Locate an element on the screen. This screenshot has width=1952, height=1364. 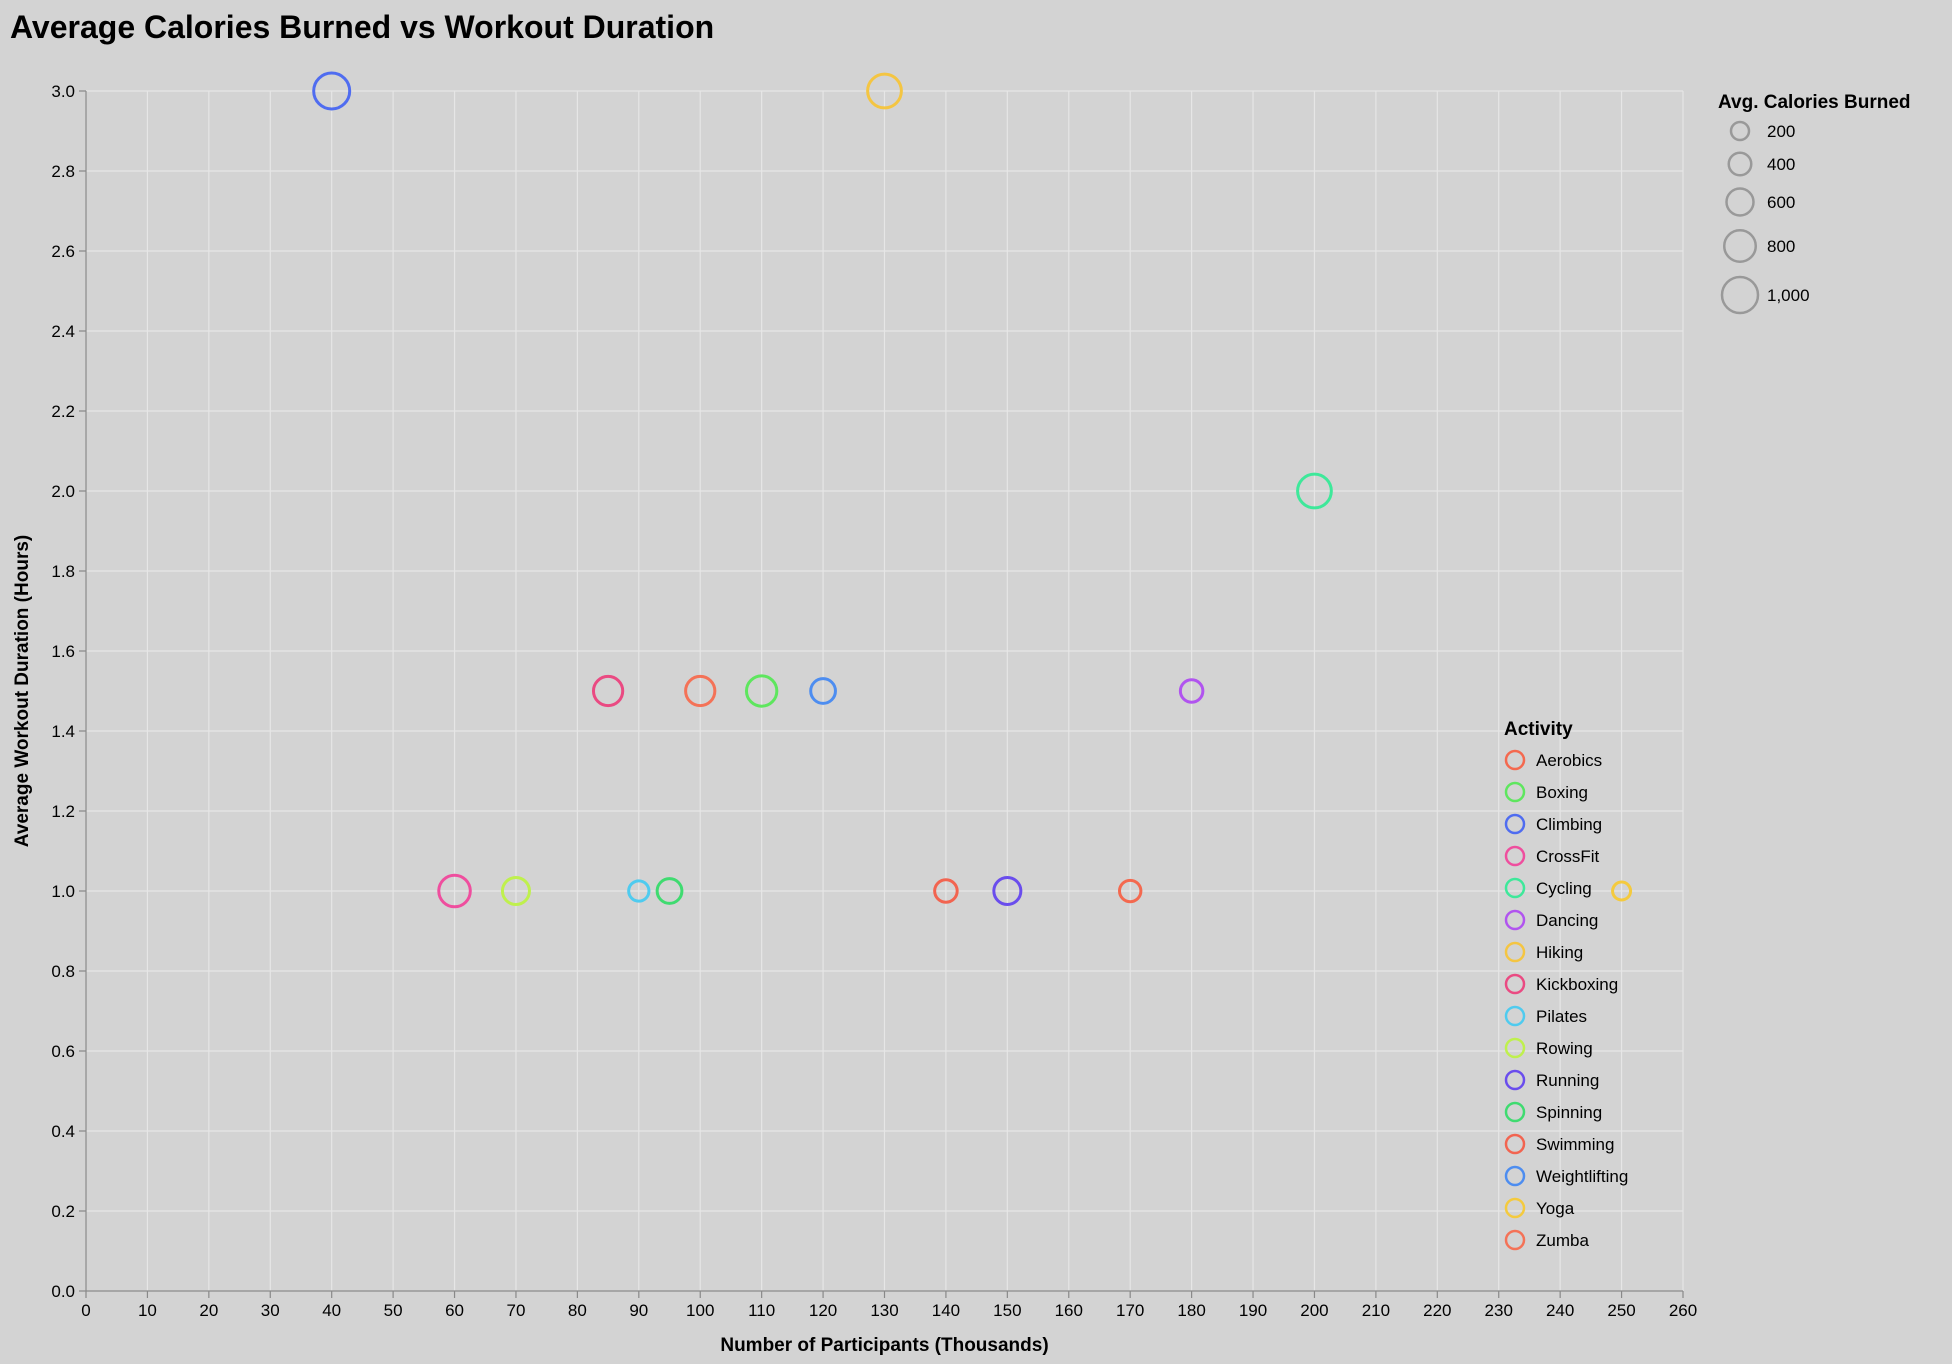
x-tick-label: 170 is located at coordinates (1130, 1310).